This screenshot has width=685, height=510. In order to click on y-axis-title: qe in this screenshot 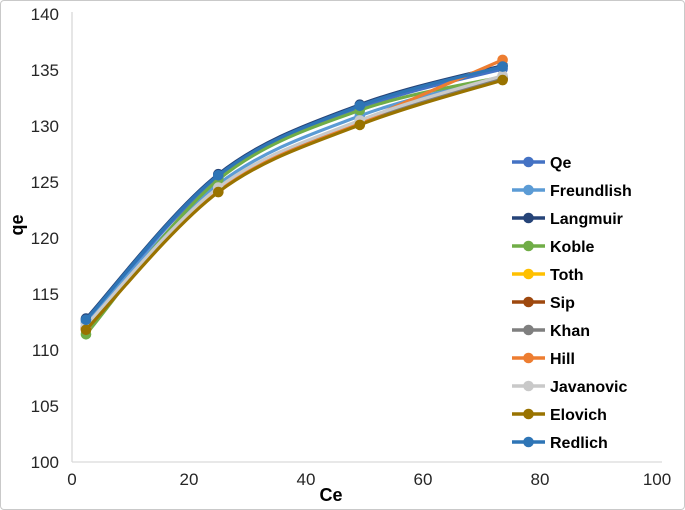, I will do `click(17, 225)`.